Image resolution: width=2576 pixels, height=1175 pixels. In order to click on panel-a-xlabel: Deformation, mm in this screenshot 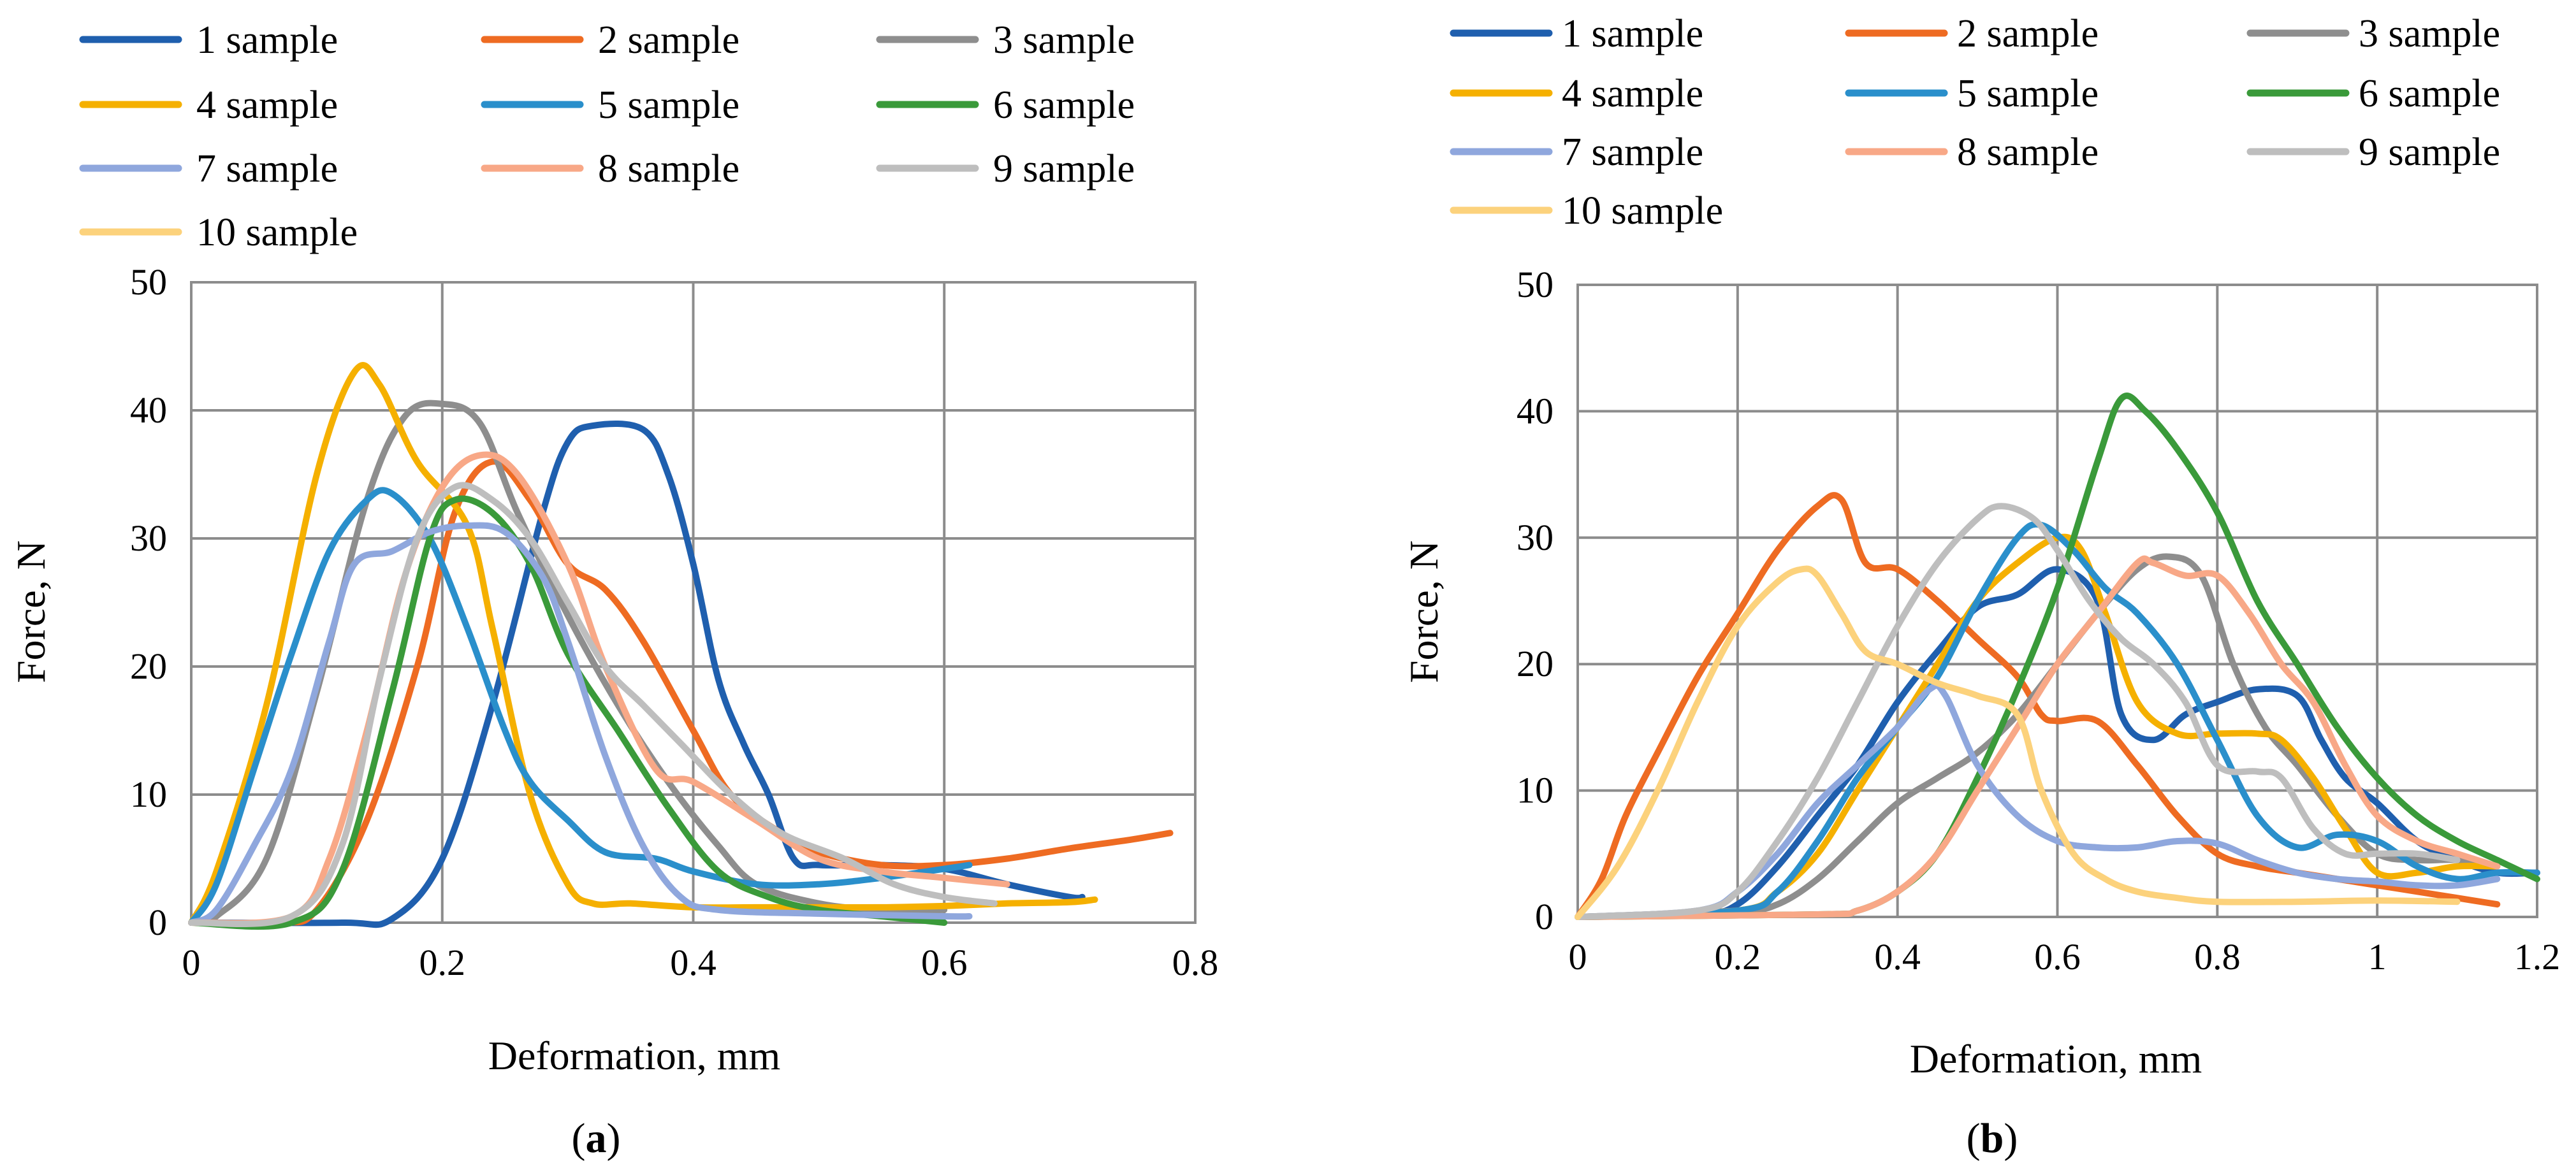, I will do `click(634, 1055)`.